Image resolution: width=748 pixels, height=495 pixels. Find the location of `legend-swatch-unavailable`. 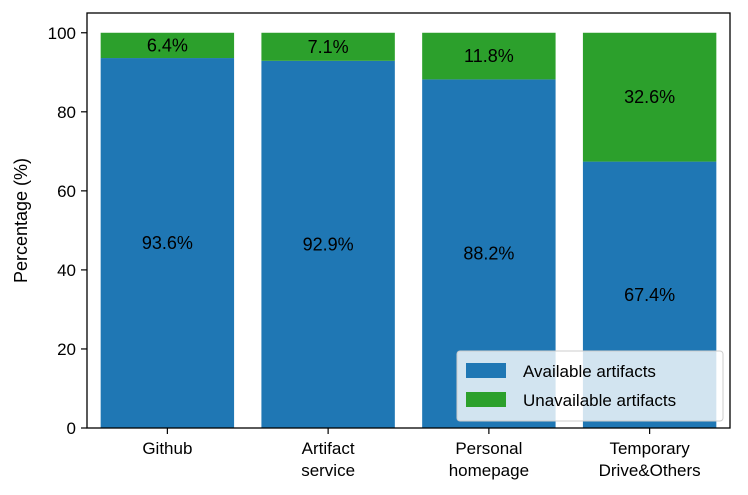

legend-swatch-unavailable is located at coordinates (486, 399).